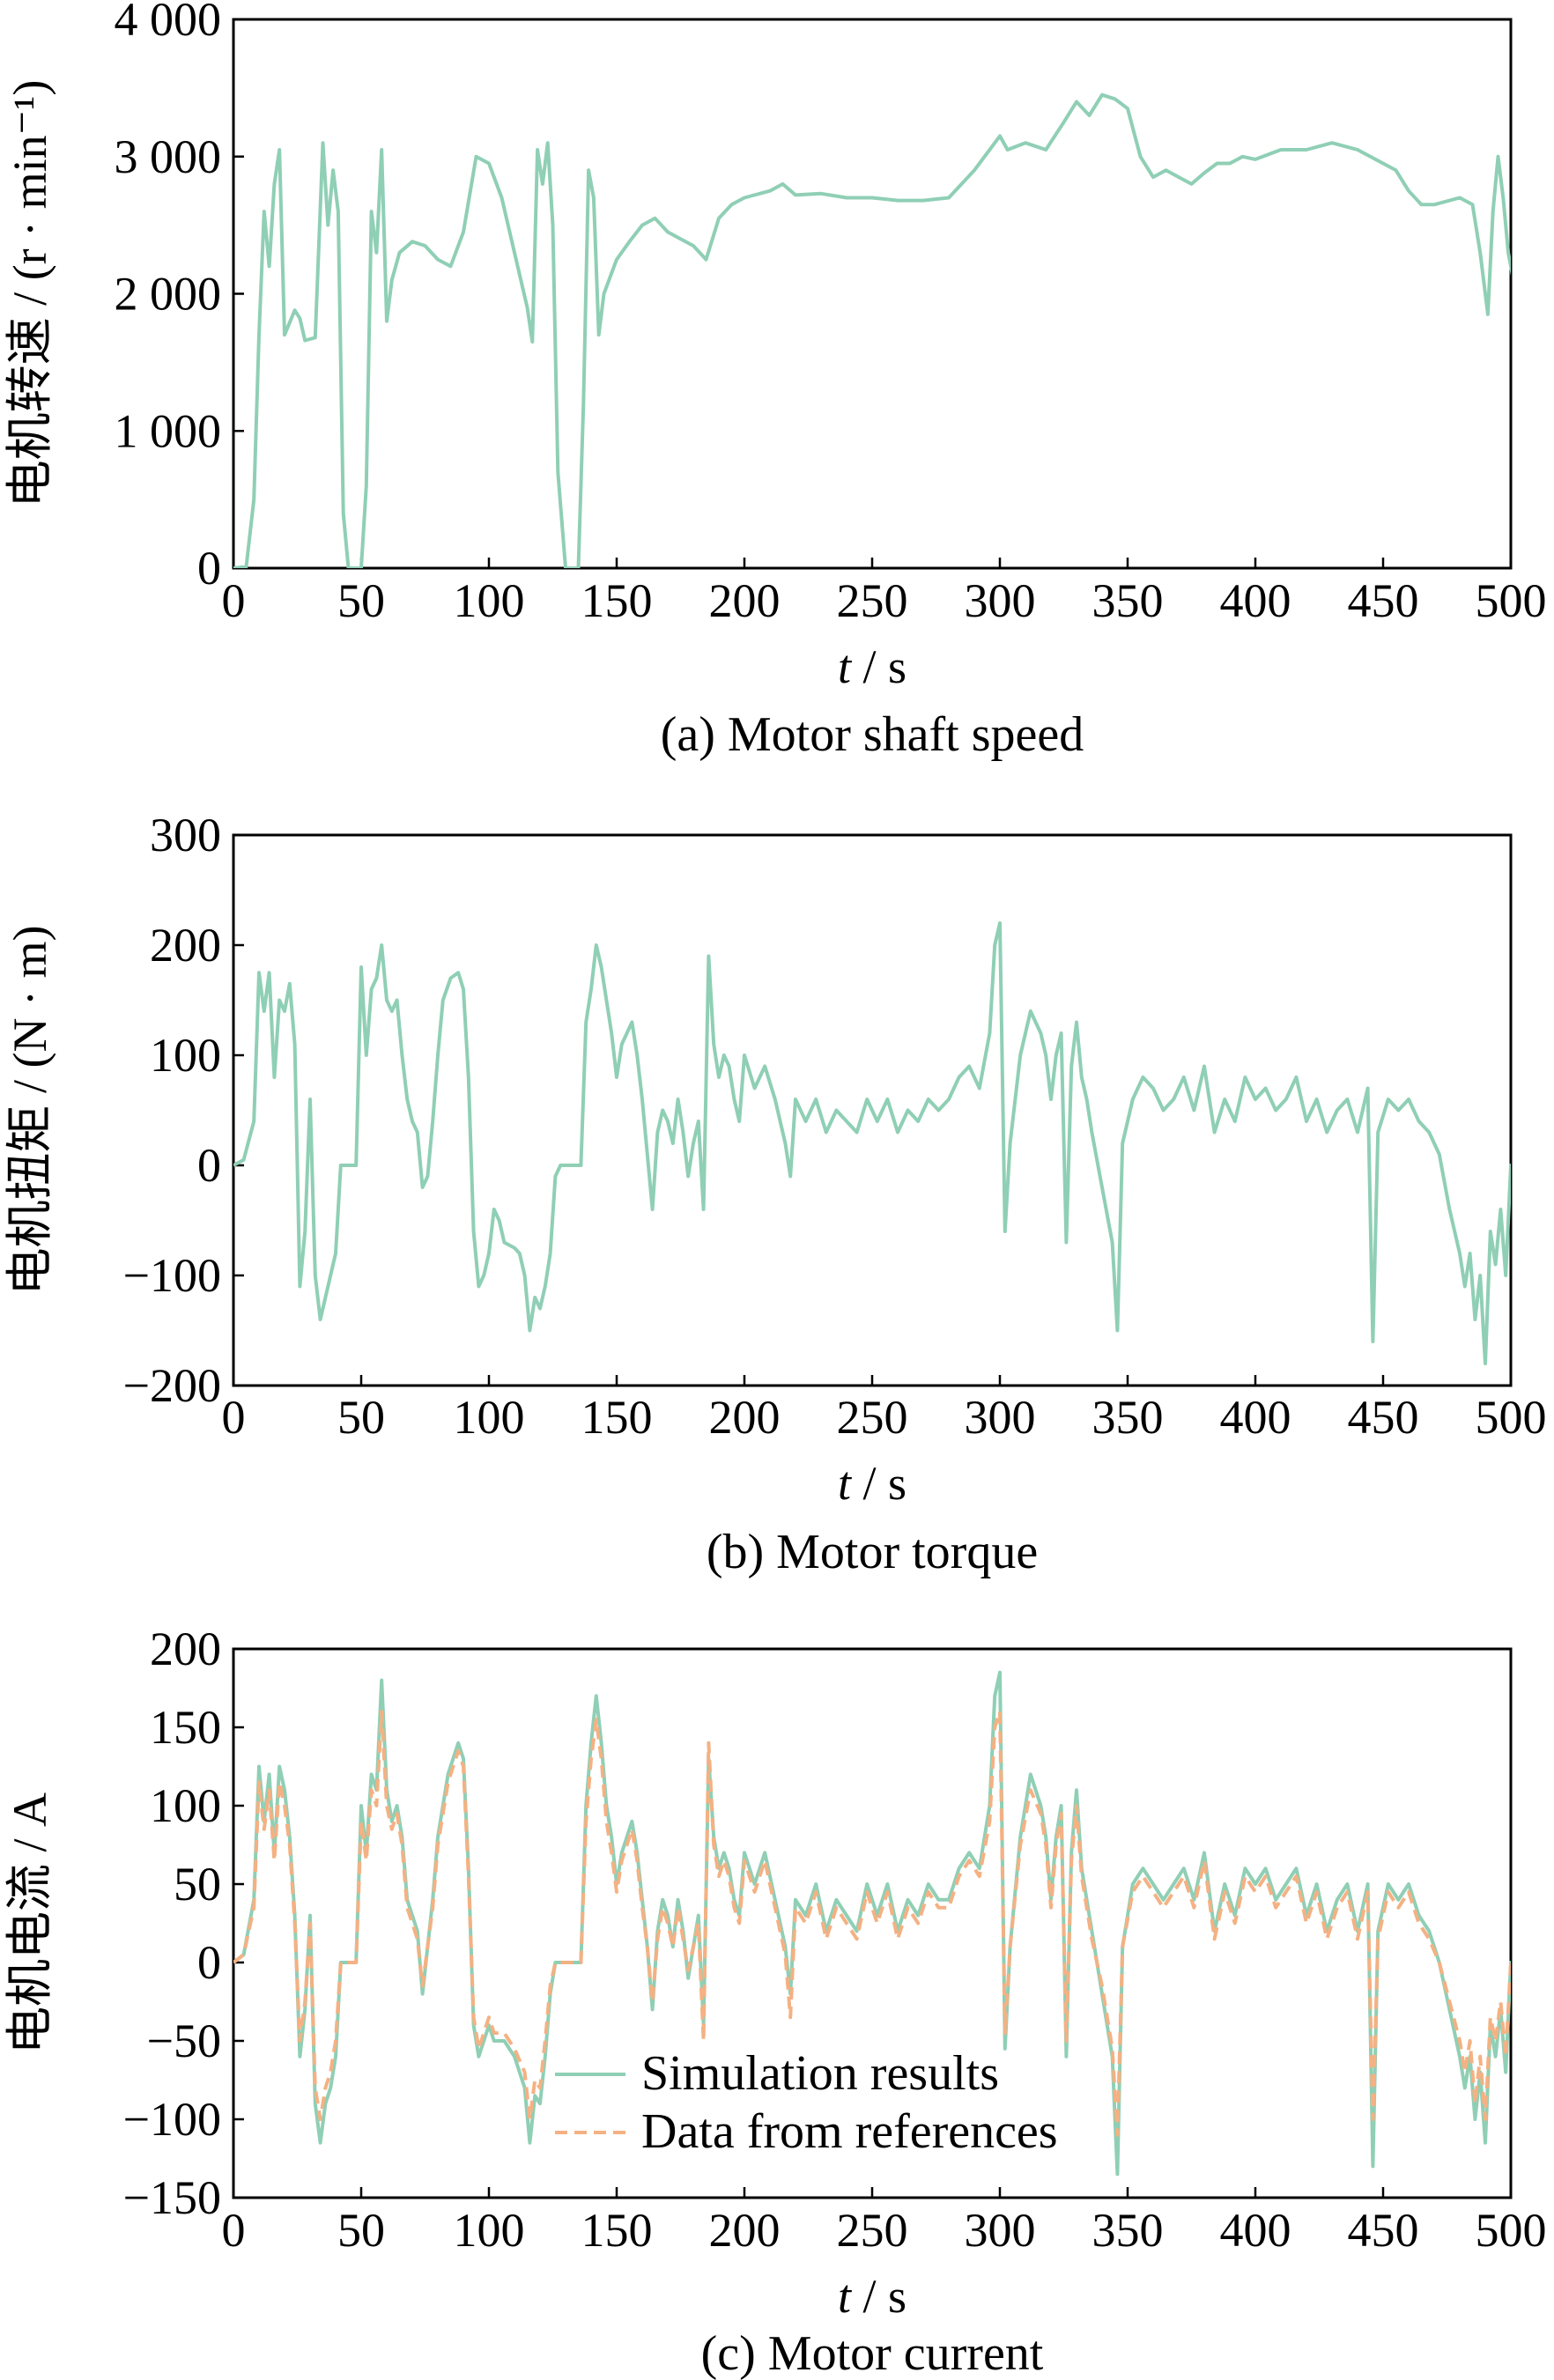 Image resolution: width=1554 pixels, height=2380 pixels. Describe the element at coordinates (820, 2073) in the screenshot. I see `legend-label-simulation: Simulation results` at that location.